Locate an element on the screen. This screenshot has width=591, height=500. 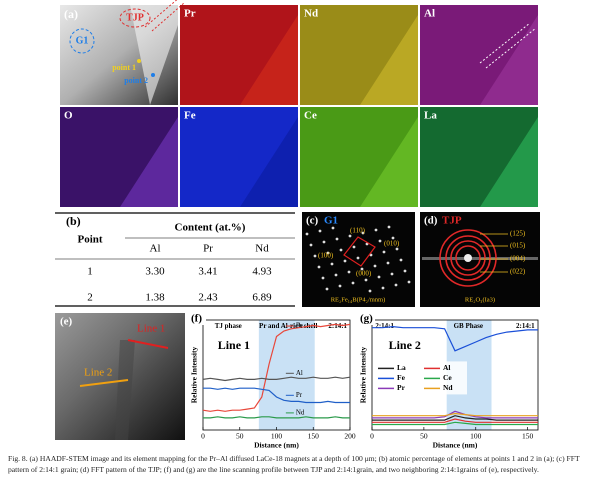
table-corner: Point is located at coordinates (89, 240).